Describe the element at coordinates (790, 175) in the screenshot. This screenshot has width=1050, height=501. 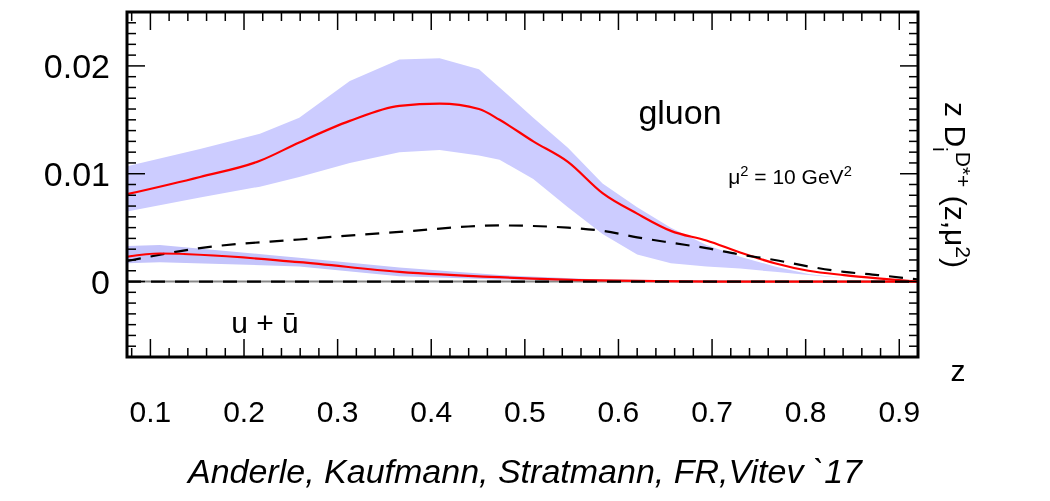
I see `annotation: μ$^{2}$ = 10 GeV$^{2}$` at that location.